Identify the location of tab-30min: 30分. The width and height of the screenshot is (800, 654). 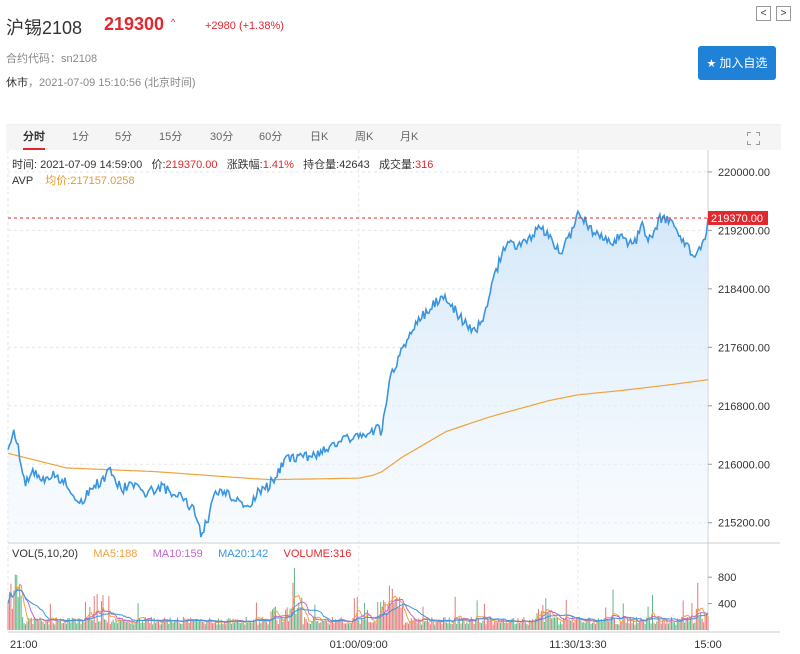
(222, 137).